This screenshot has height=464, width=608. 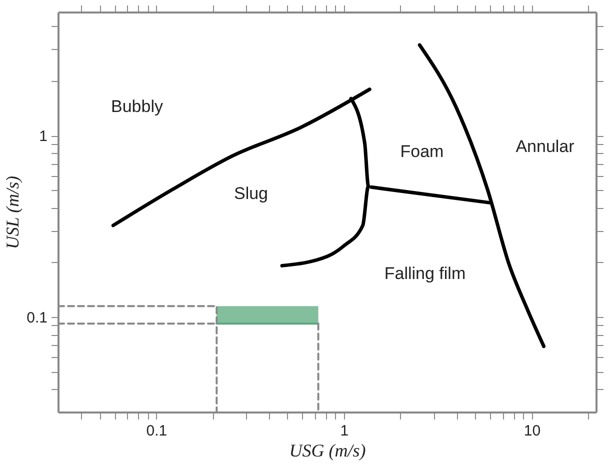 What do you see at coordinates (157, 431) in the screenshot?
I see `x-tick-label: 0.1` at bounding box center [157, 431].